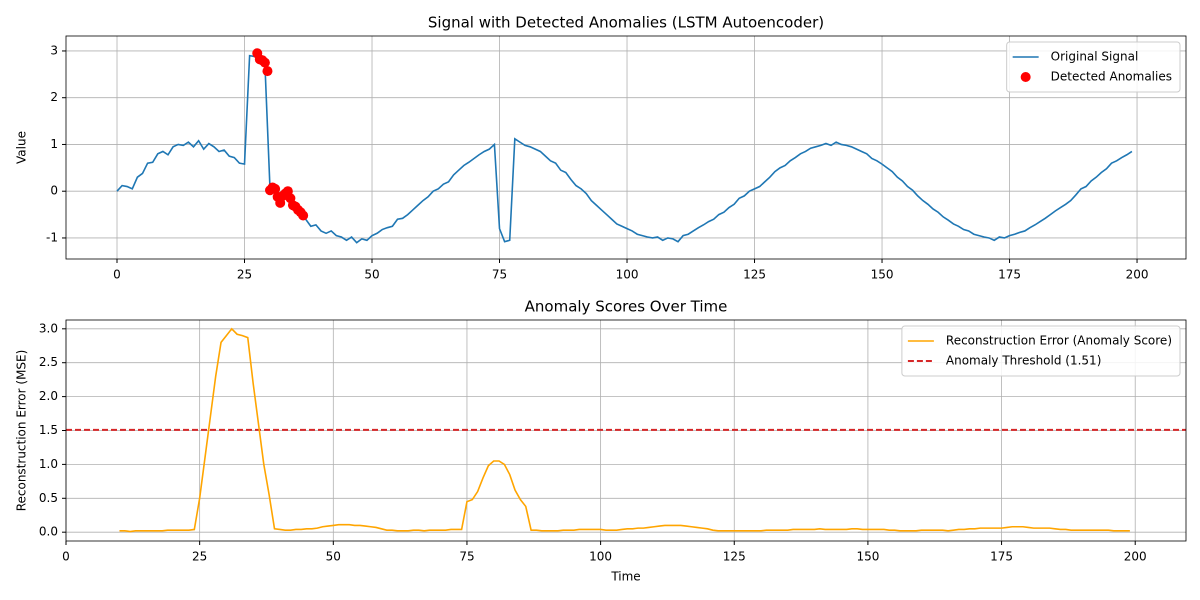  What do you see at coordinates (54, 191) in the screenshot?
I see `y-tick-label: 0` at bounding box center [54, 191].